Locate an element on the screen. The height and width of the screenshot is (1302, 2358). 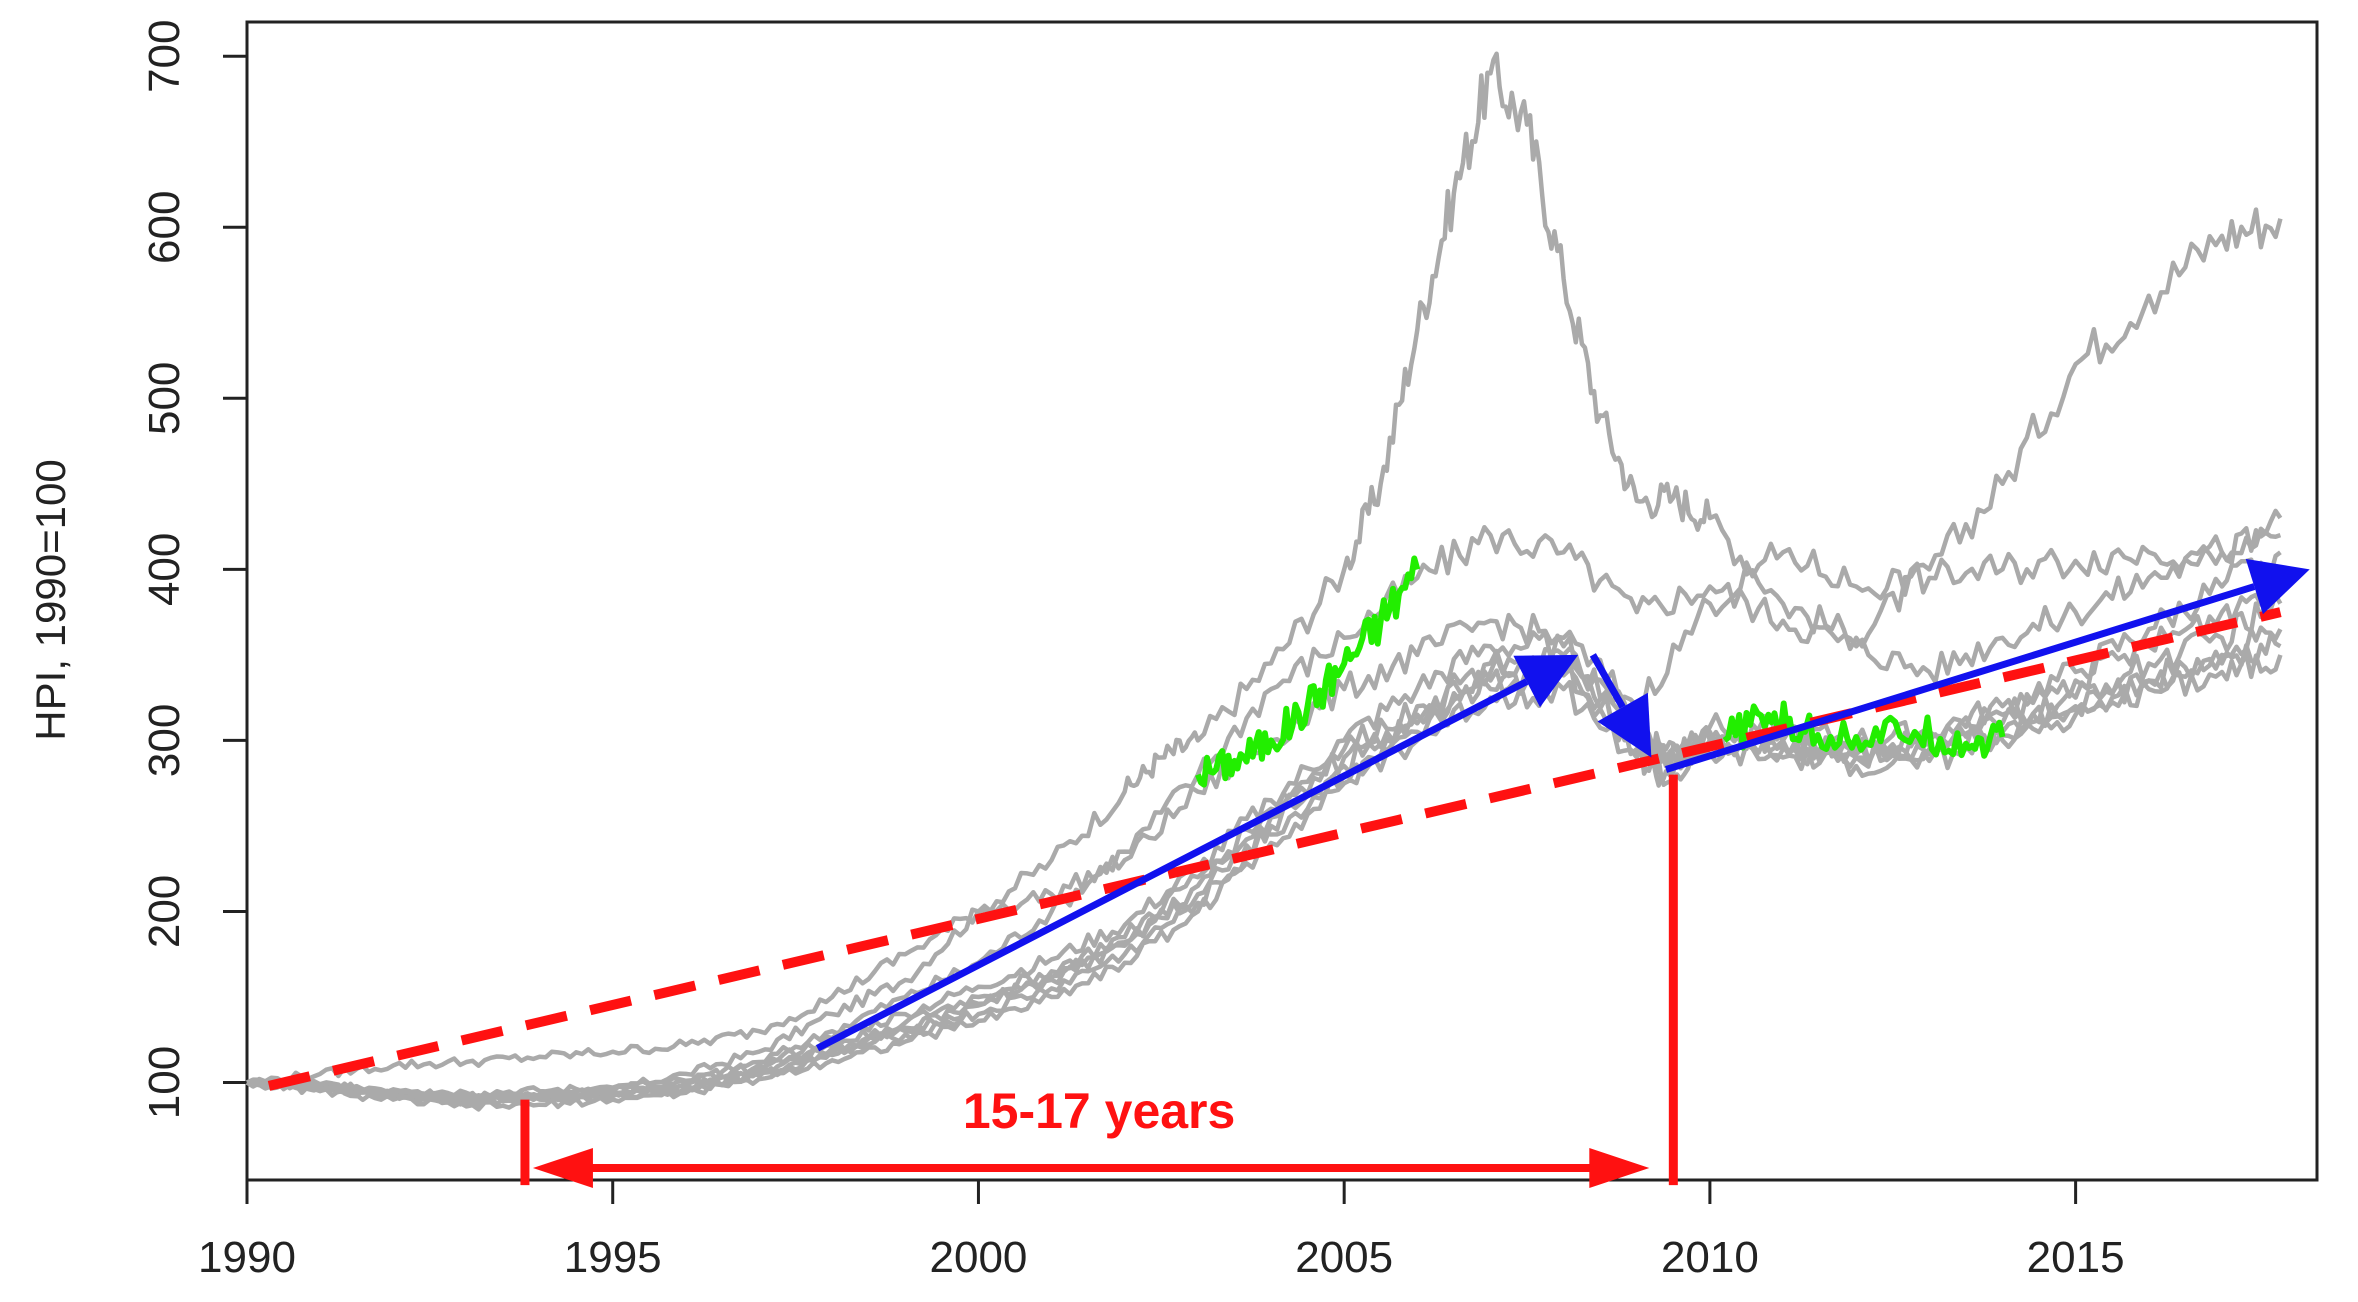
x-tick-label: 1995 is located at coordinates (613, 1257).